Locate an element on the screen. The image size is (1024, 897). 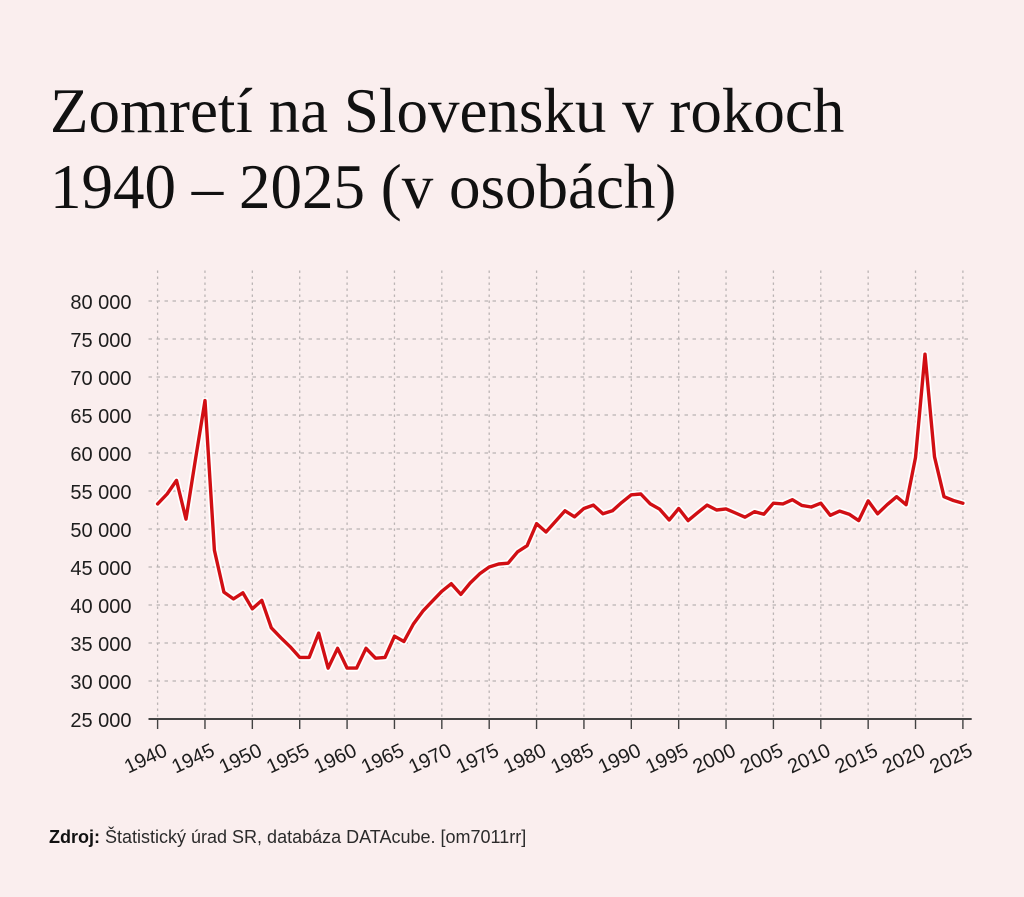
svg-text: 35 000 is located at coordinates (100, 645).